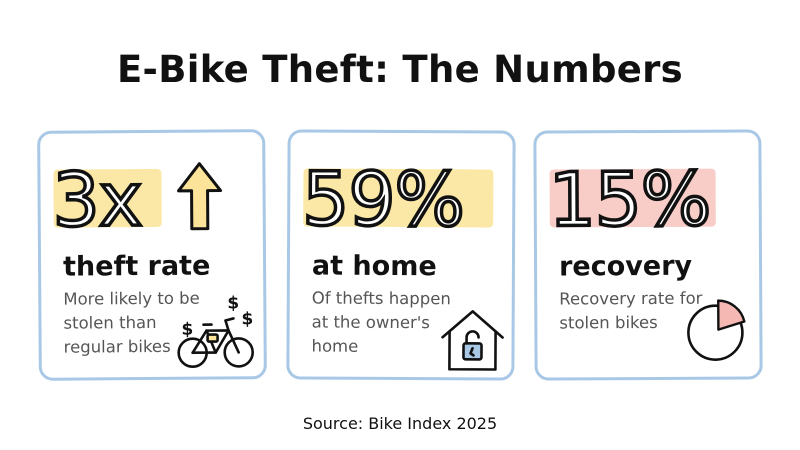  What do you see at coordinates (215, 331) in the screenshot?
I see `bicycle-icon: $ $ $` at bounding box center [215, 331].